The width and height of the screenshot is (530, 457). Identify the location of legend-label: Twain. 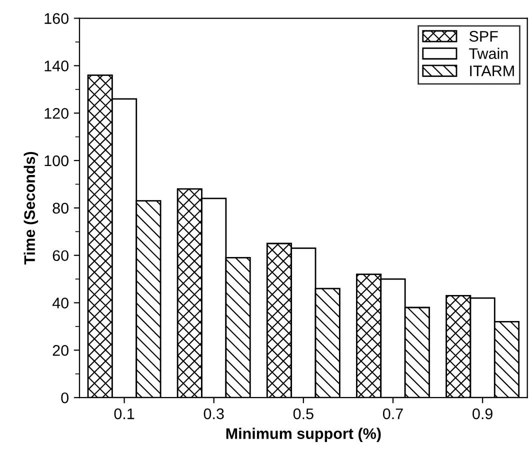
(488, 54).